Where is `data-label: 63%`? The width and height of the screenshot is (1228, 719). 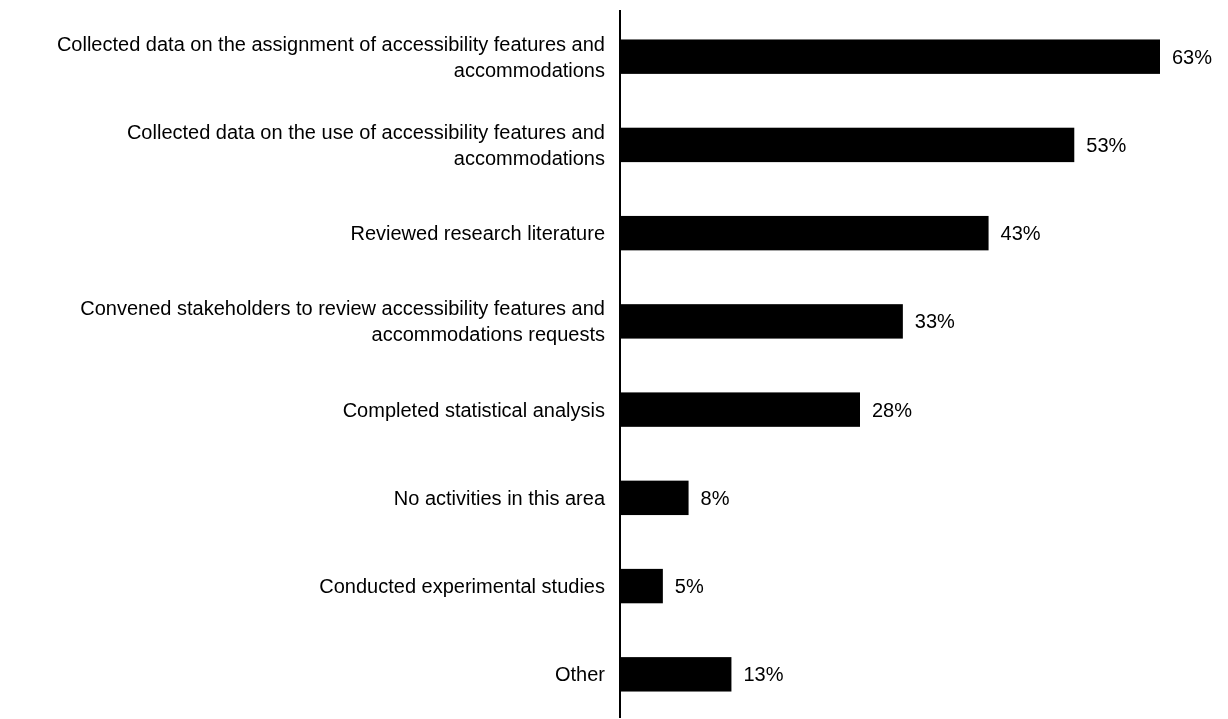
data-label: 63% is located at coordinates (1192, 56).